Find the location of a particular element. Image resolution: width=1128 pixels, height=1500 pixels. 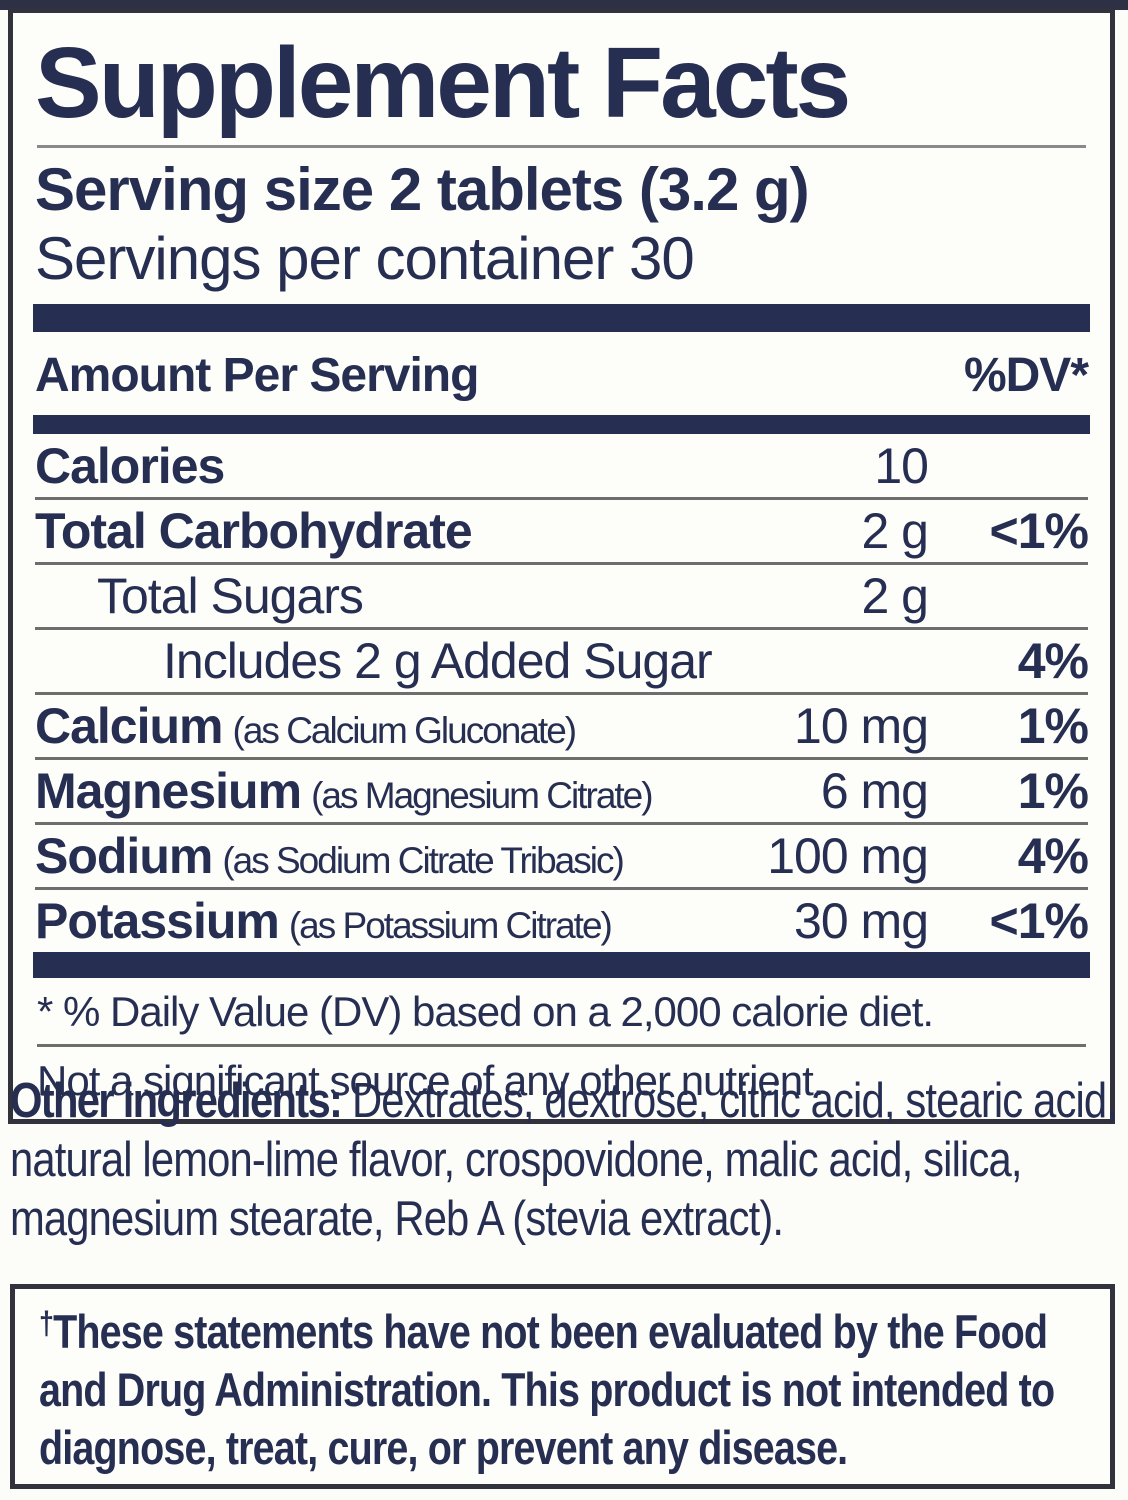

nutrient-name: Sodium (as Sodium Citrate Tribasic) is located at coordinates (374, 856).